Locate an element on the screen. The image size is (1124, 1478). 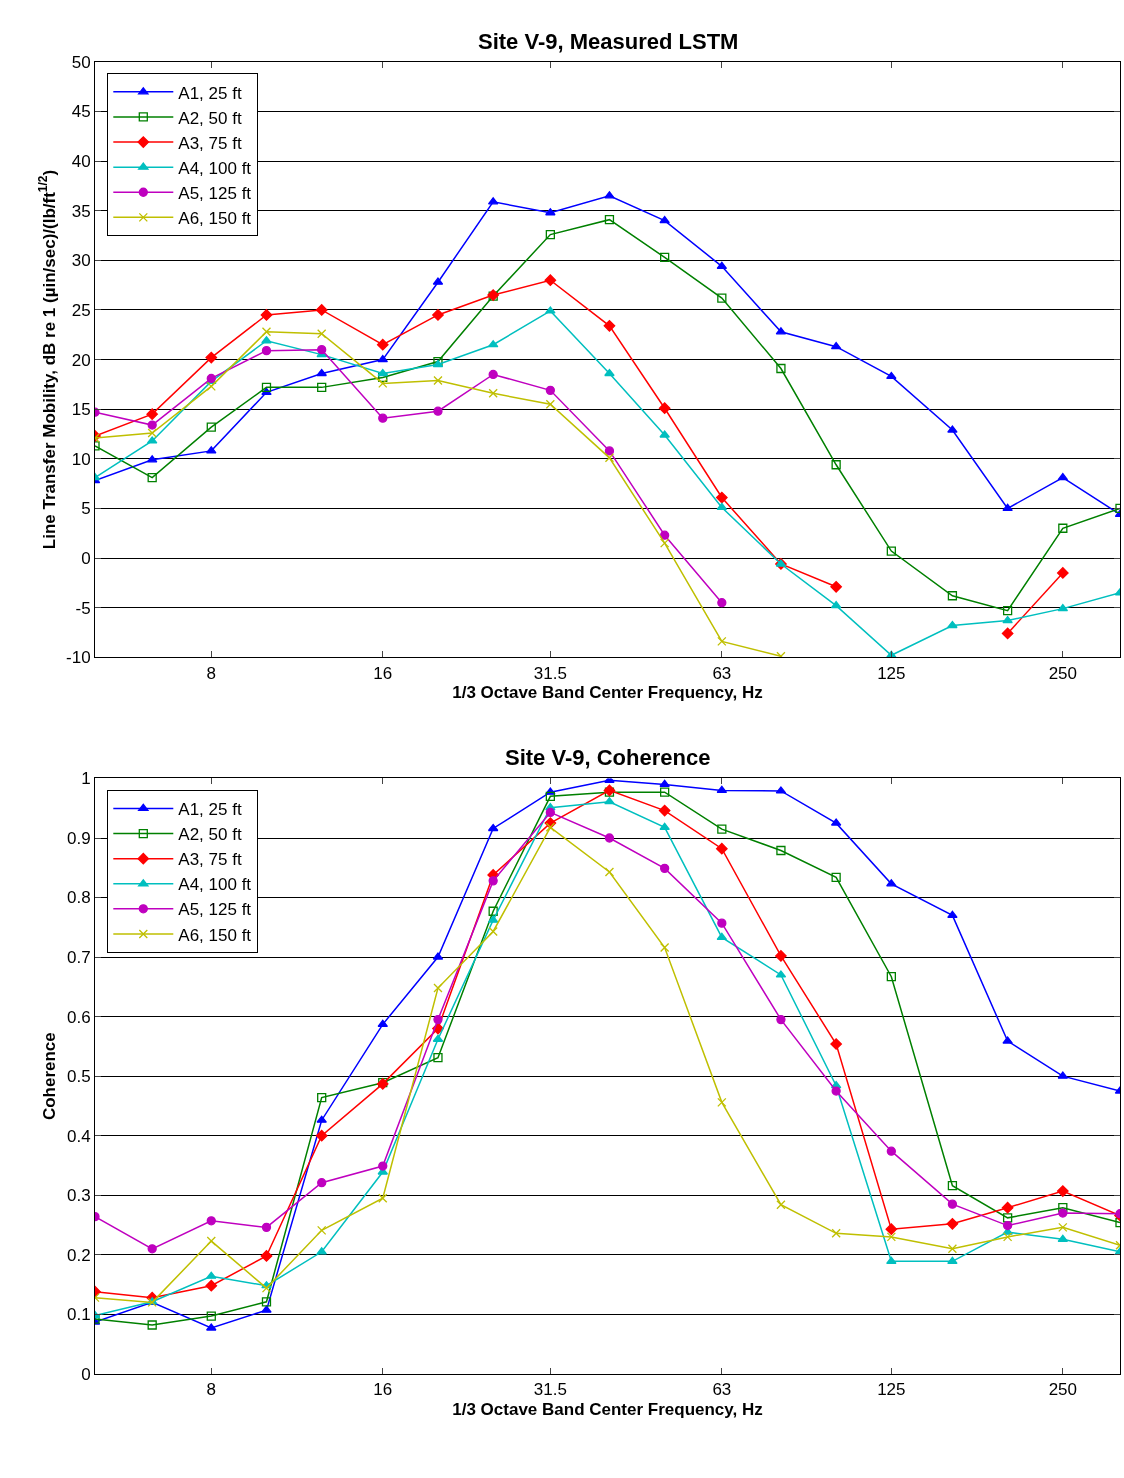
y-tick-label: -10 is located at coordinates (78, 658).